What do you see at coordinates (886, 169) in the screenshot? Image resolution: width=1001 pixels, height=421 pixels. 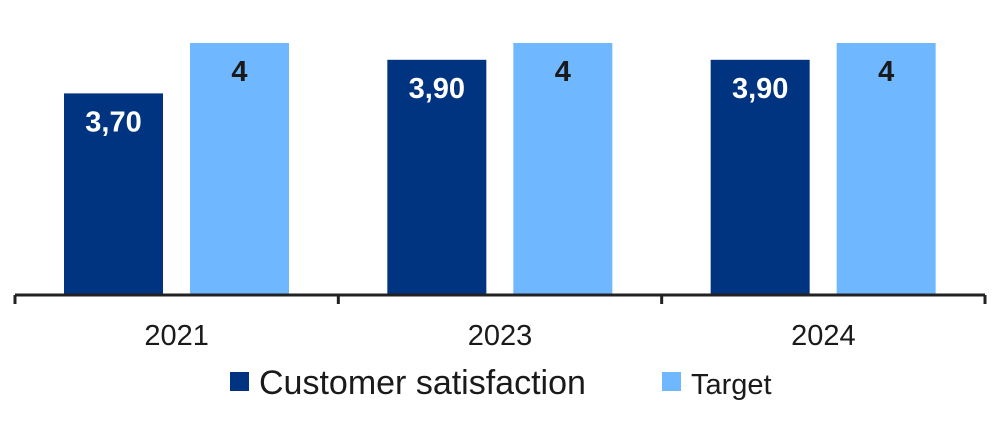 I see `bar-target-2024` at bounding box center [886, 169].